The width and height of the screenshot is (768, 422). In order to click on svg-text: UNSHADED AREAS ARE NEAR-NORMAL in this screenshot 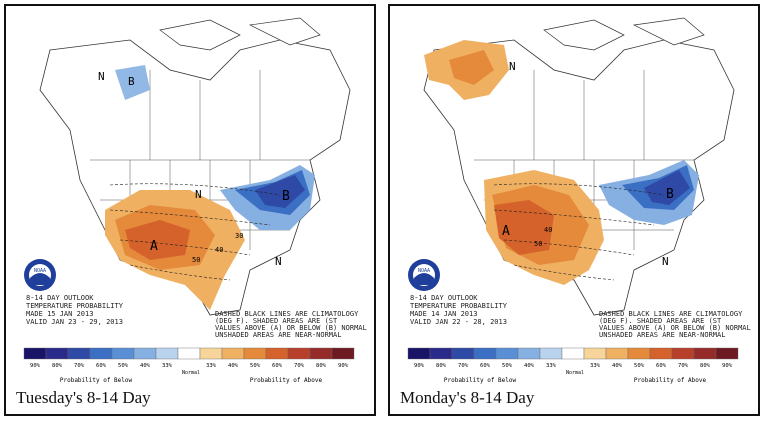, I will do `click(662, 335)`.